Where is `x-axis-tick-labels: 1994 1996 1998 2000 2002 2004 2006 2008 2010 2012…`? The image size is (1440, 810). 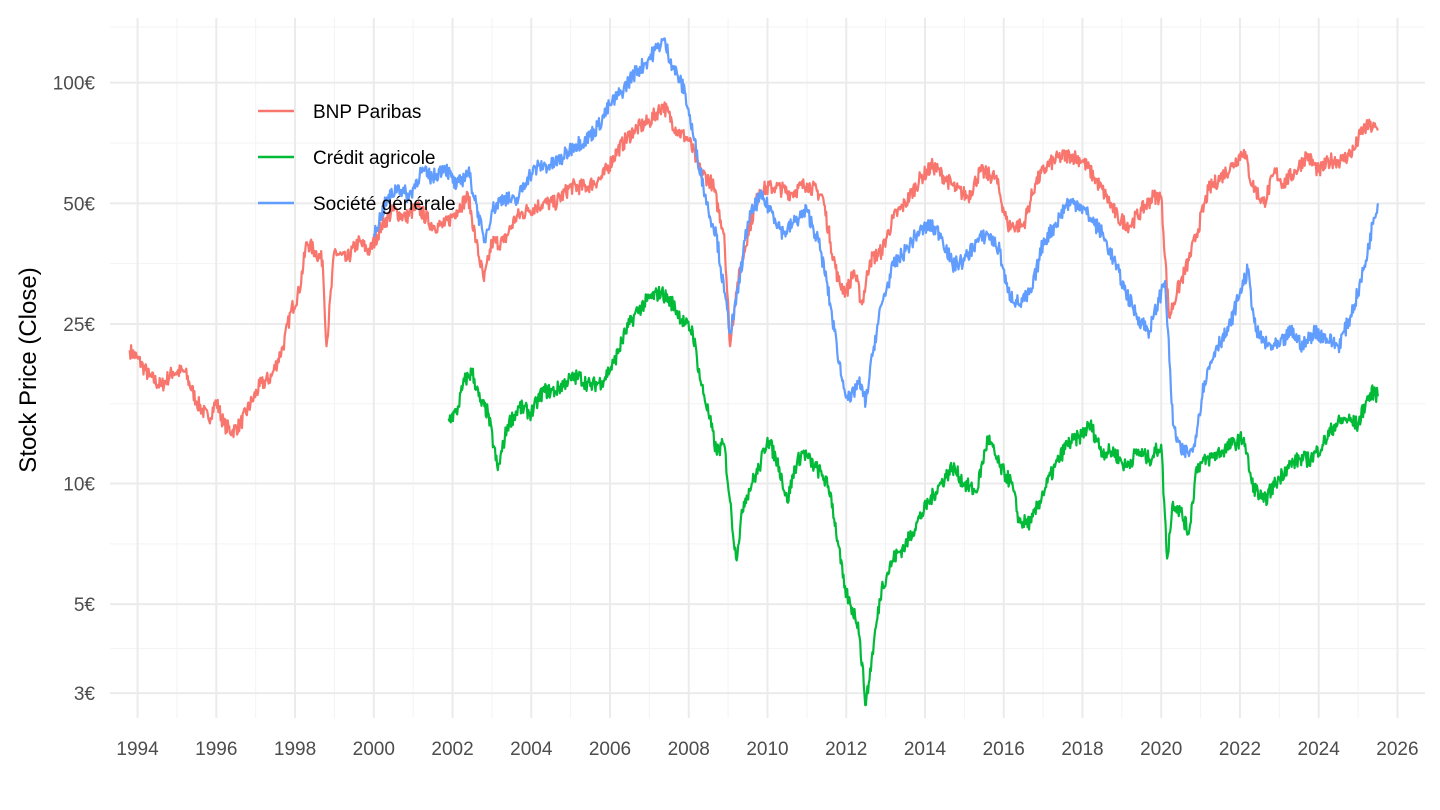
x-axis-tick-labels: 1994 1996 1998 2000 2002 2004 2006 2008 2010 2012… is located at coordinates (767, 749).